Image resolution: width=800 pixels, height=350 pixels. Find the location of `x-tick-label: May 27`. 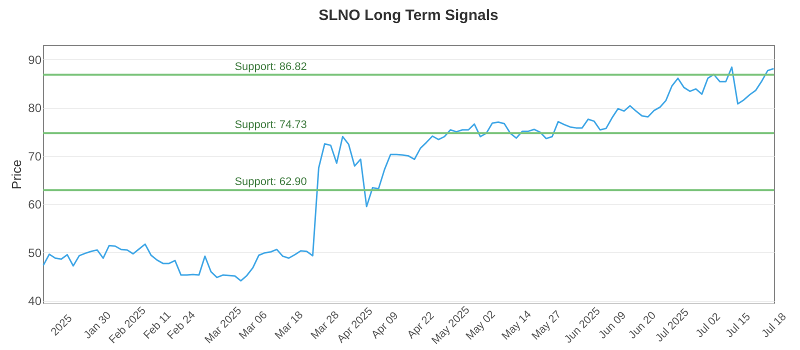

x-tick-label: May 27 is located at coordinates (547, 325).